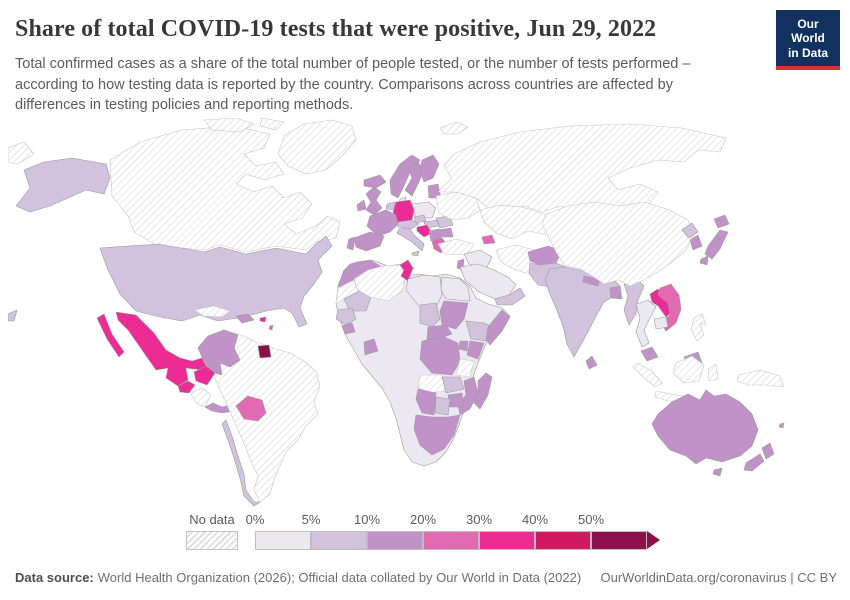 This screenshot has width=850, height=600. Describe the element at coordinates (456, 247) in the screenshot. I see `country-turkey` at that location.